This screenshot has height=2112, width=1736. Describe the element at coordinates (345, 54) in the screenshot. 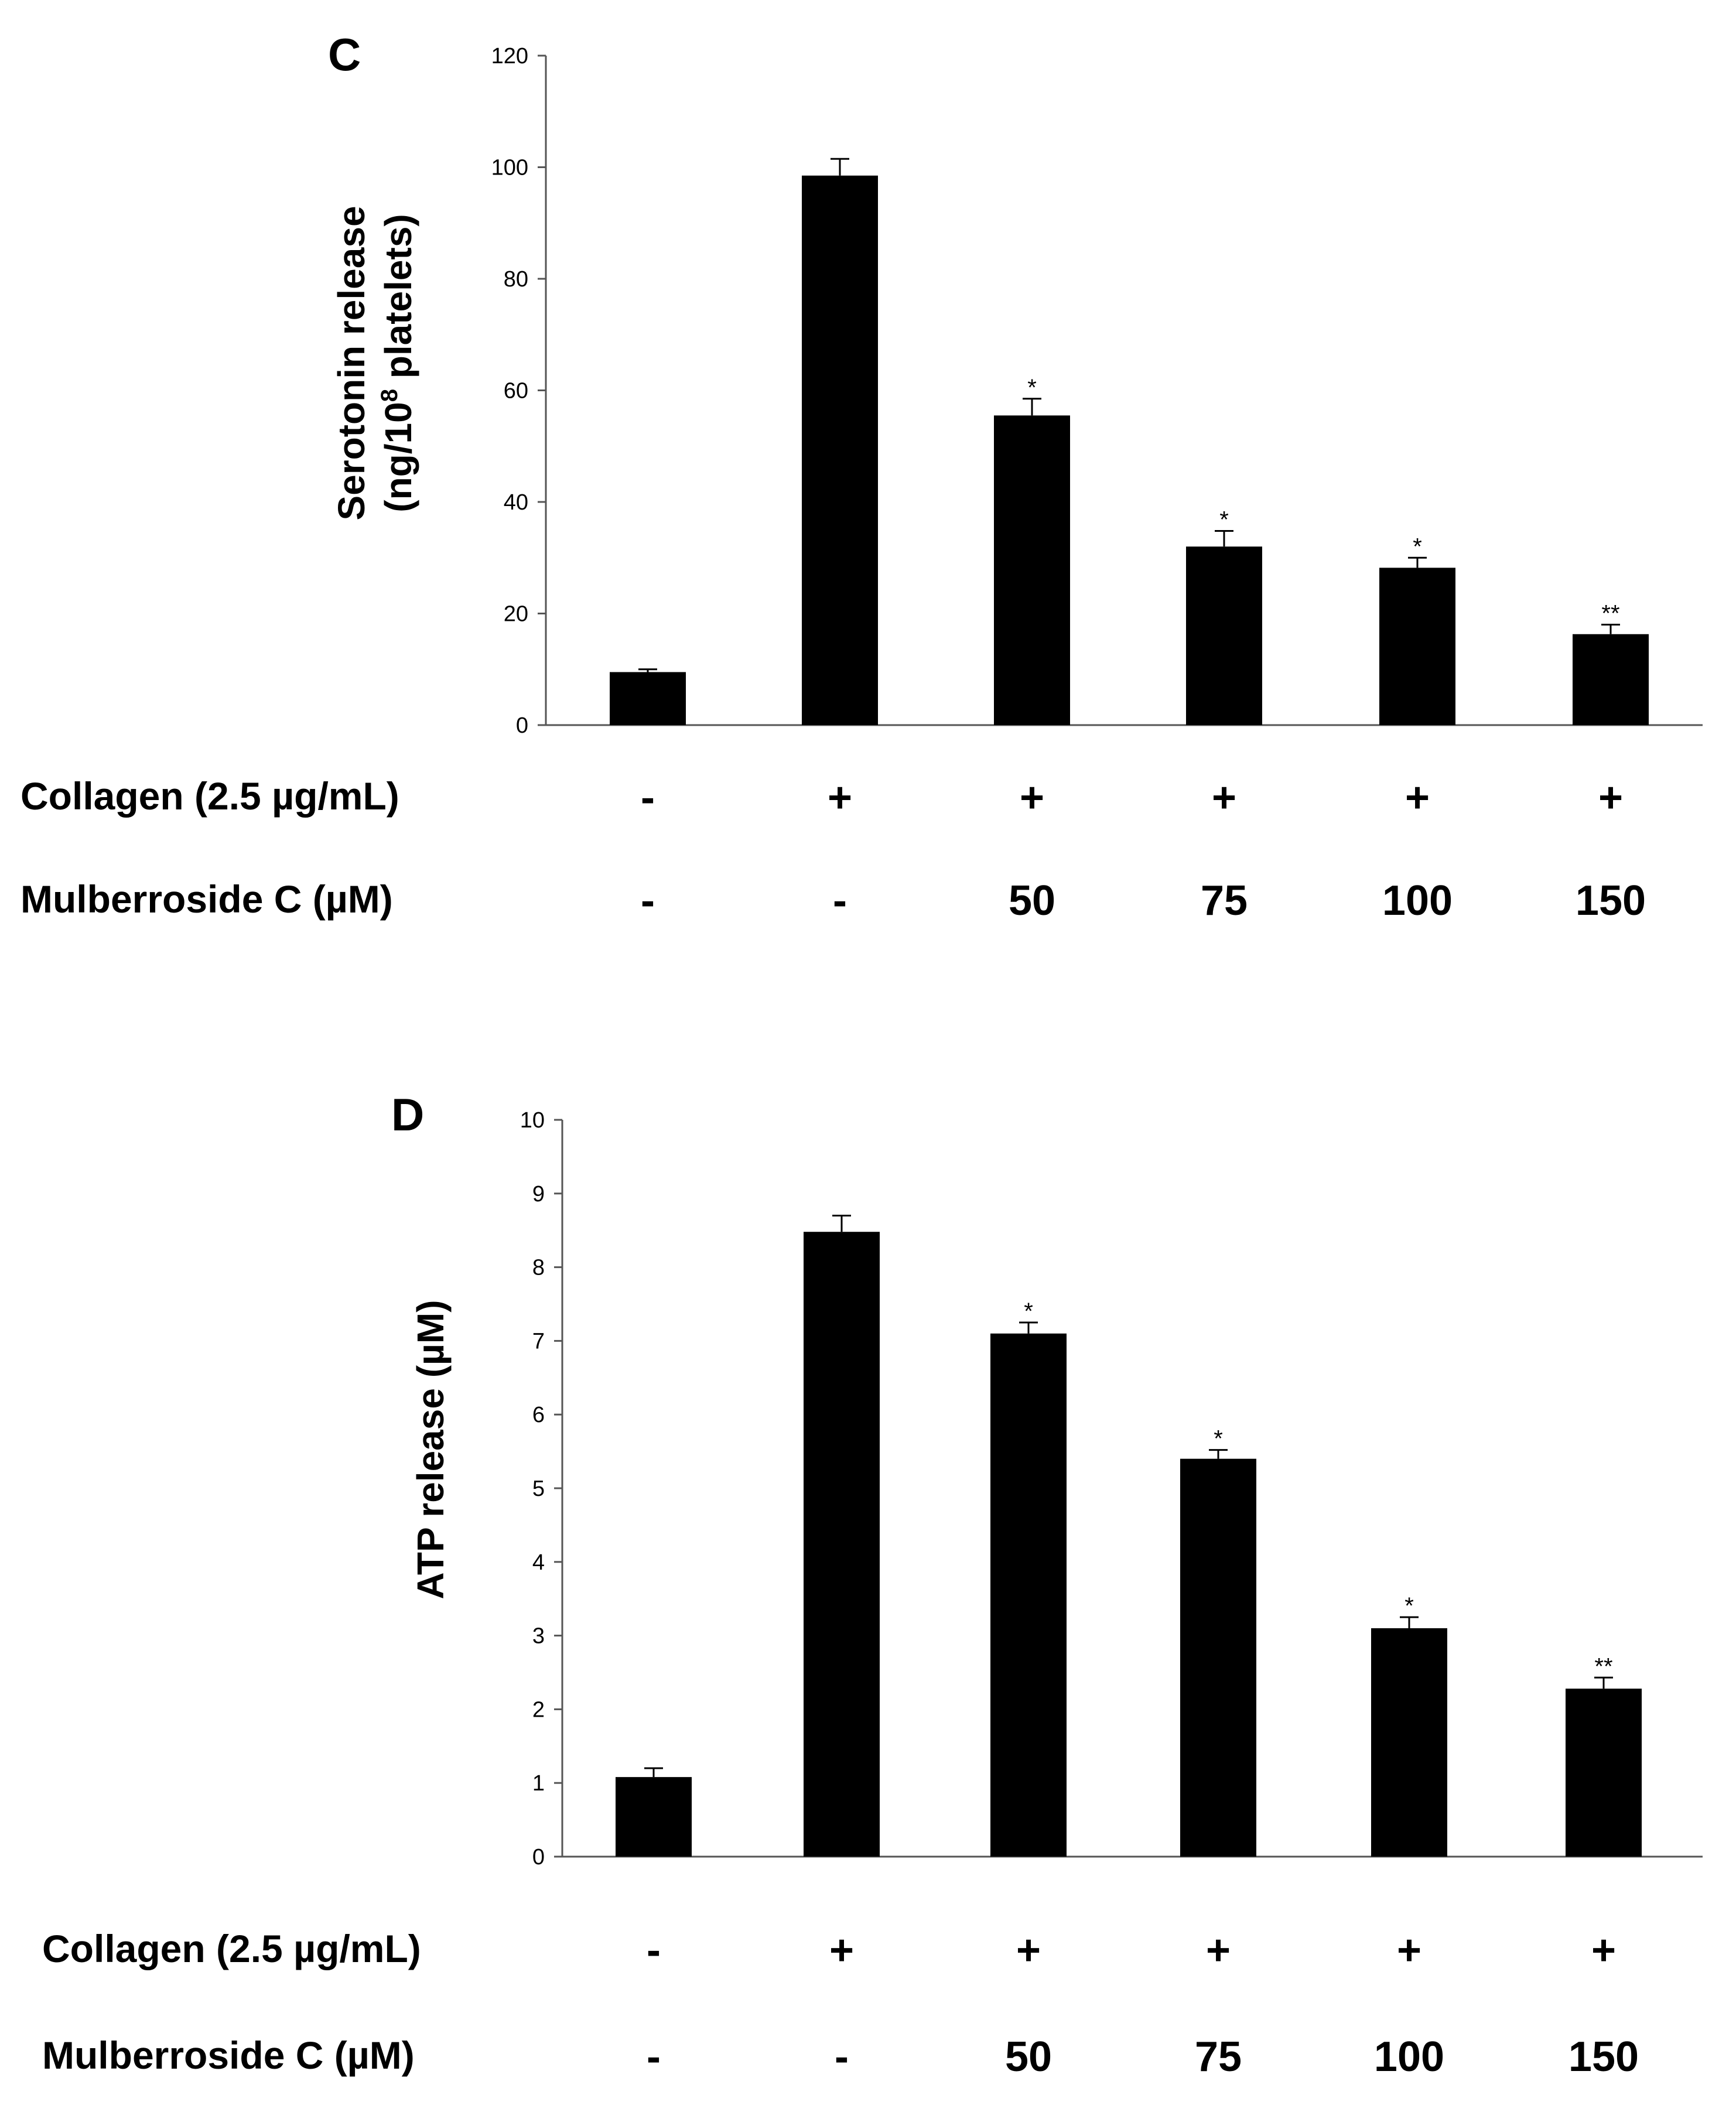

I see `panel-c-letter: C` at that location.